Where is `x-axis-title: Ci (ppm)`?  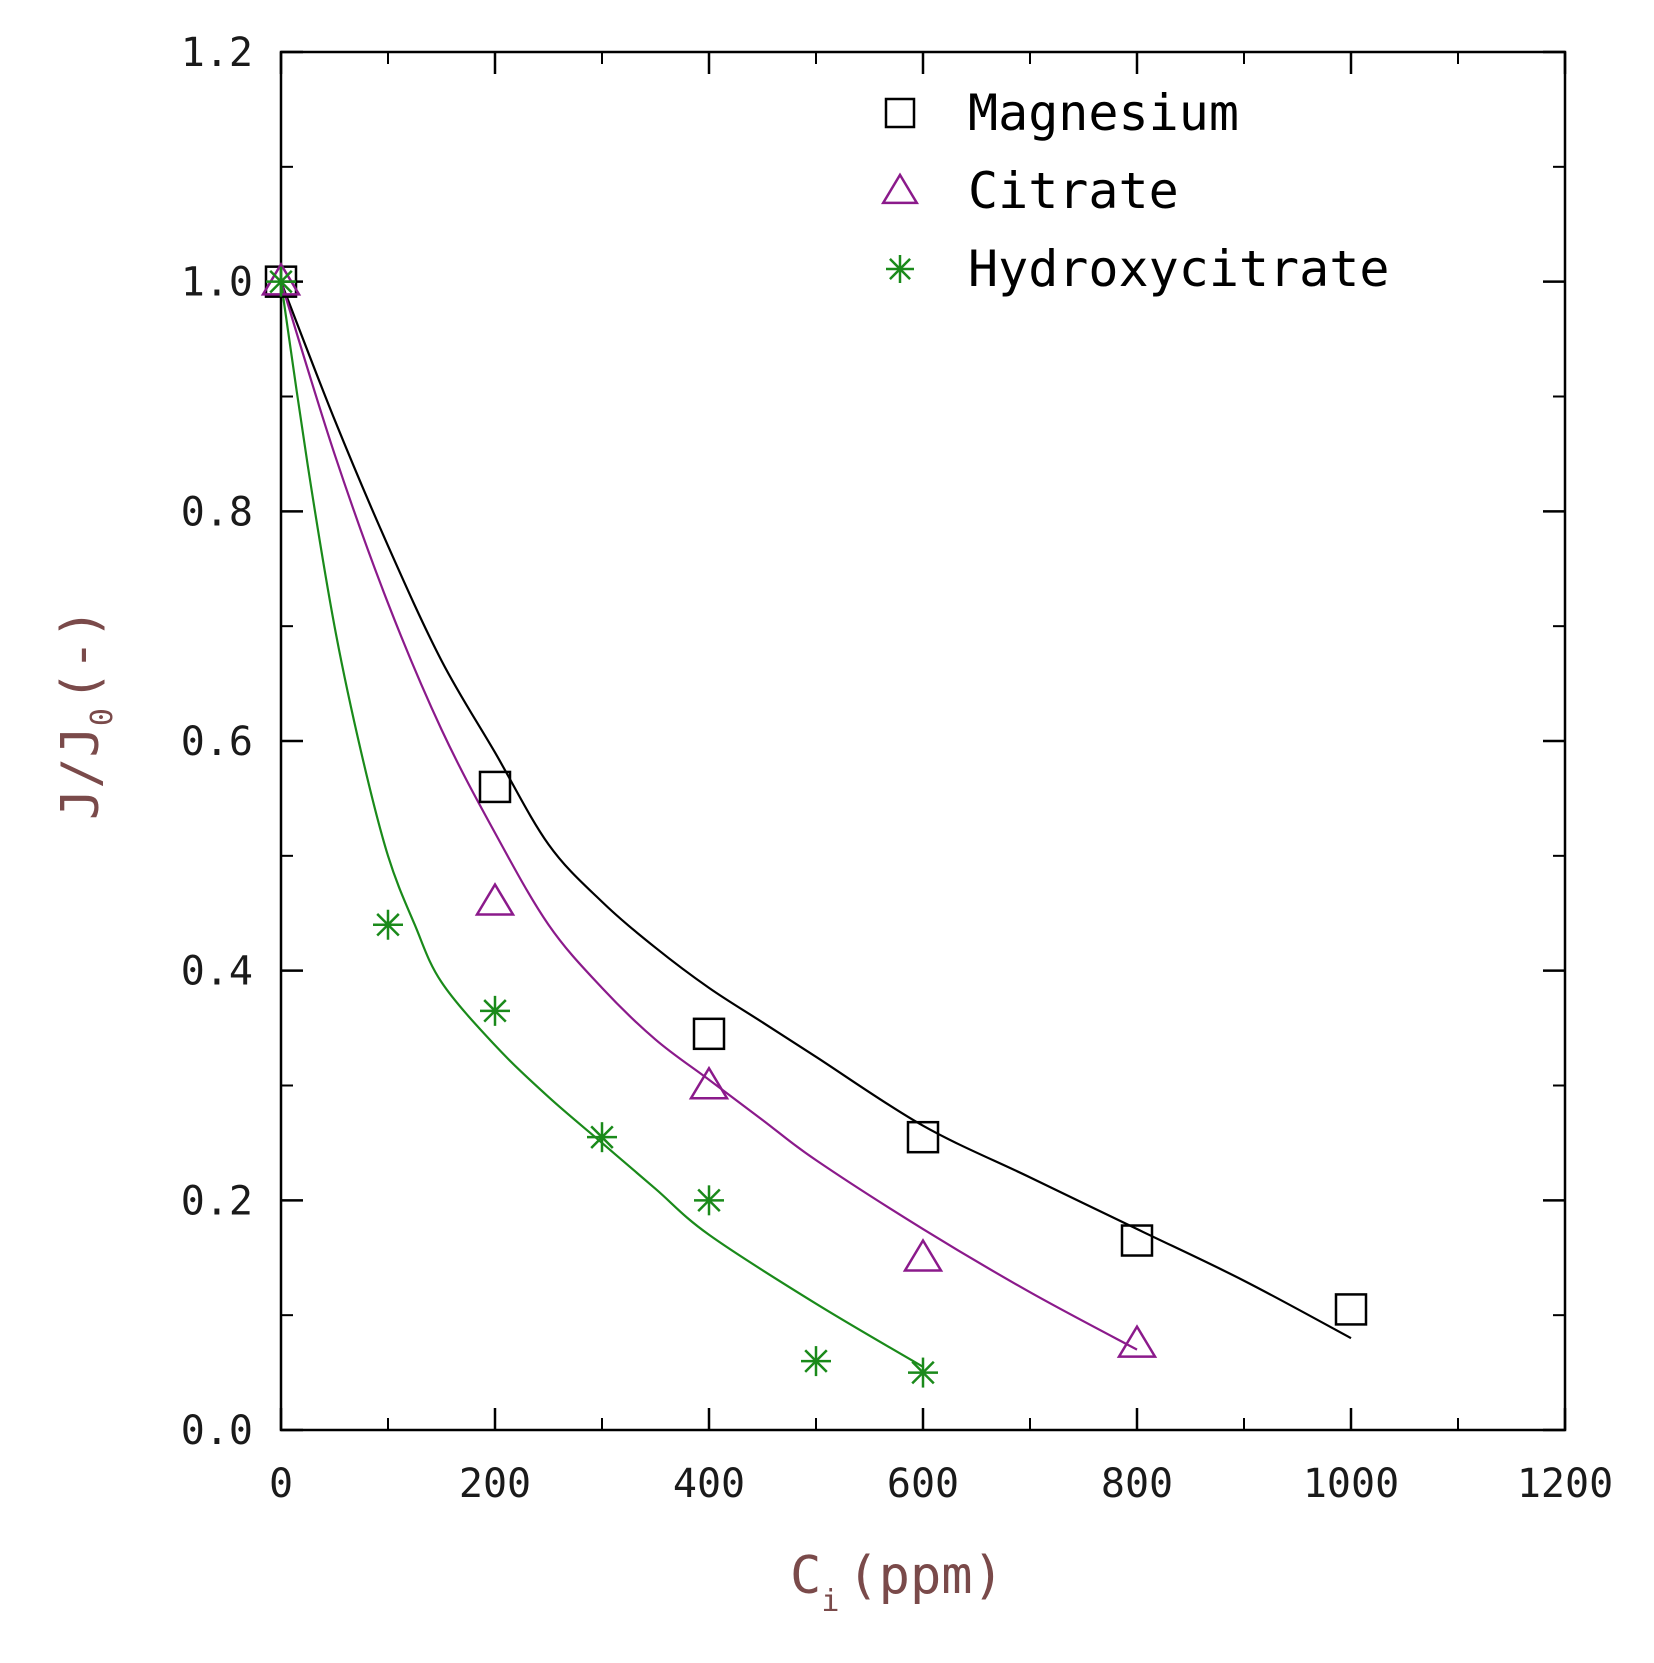 x-axis-title: Ci (ppm) is located at coordinates (897, 1582).